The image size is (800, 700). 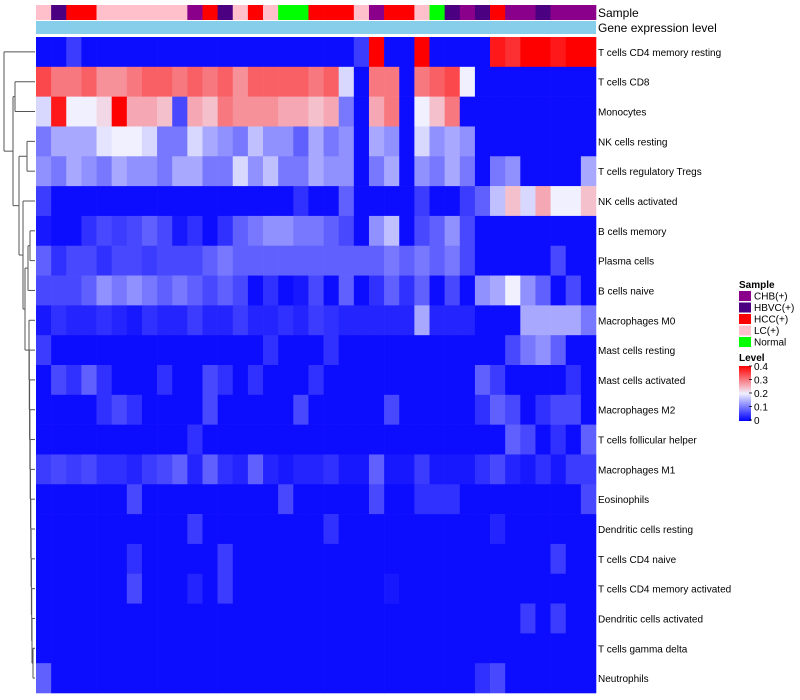 What do you see at coordinates (316, 27) in the screenshot?
I see `gene-expression-bar` at bounding box center [316, 27].